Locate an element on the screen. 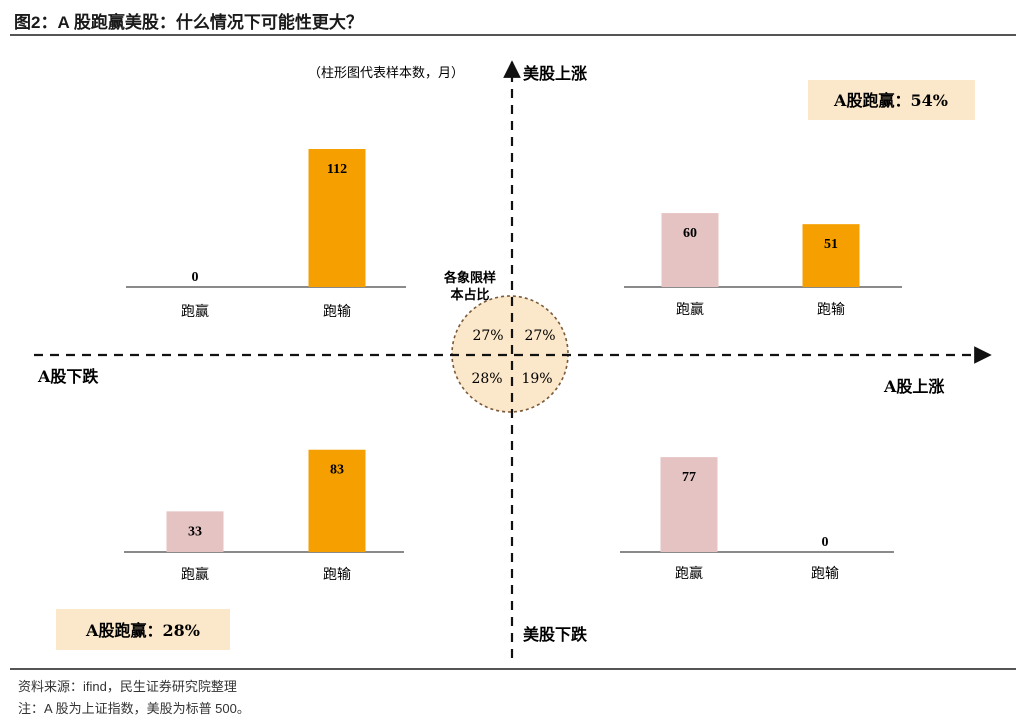  top-rule is located at coordinates (513, 35).